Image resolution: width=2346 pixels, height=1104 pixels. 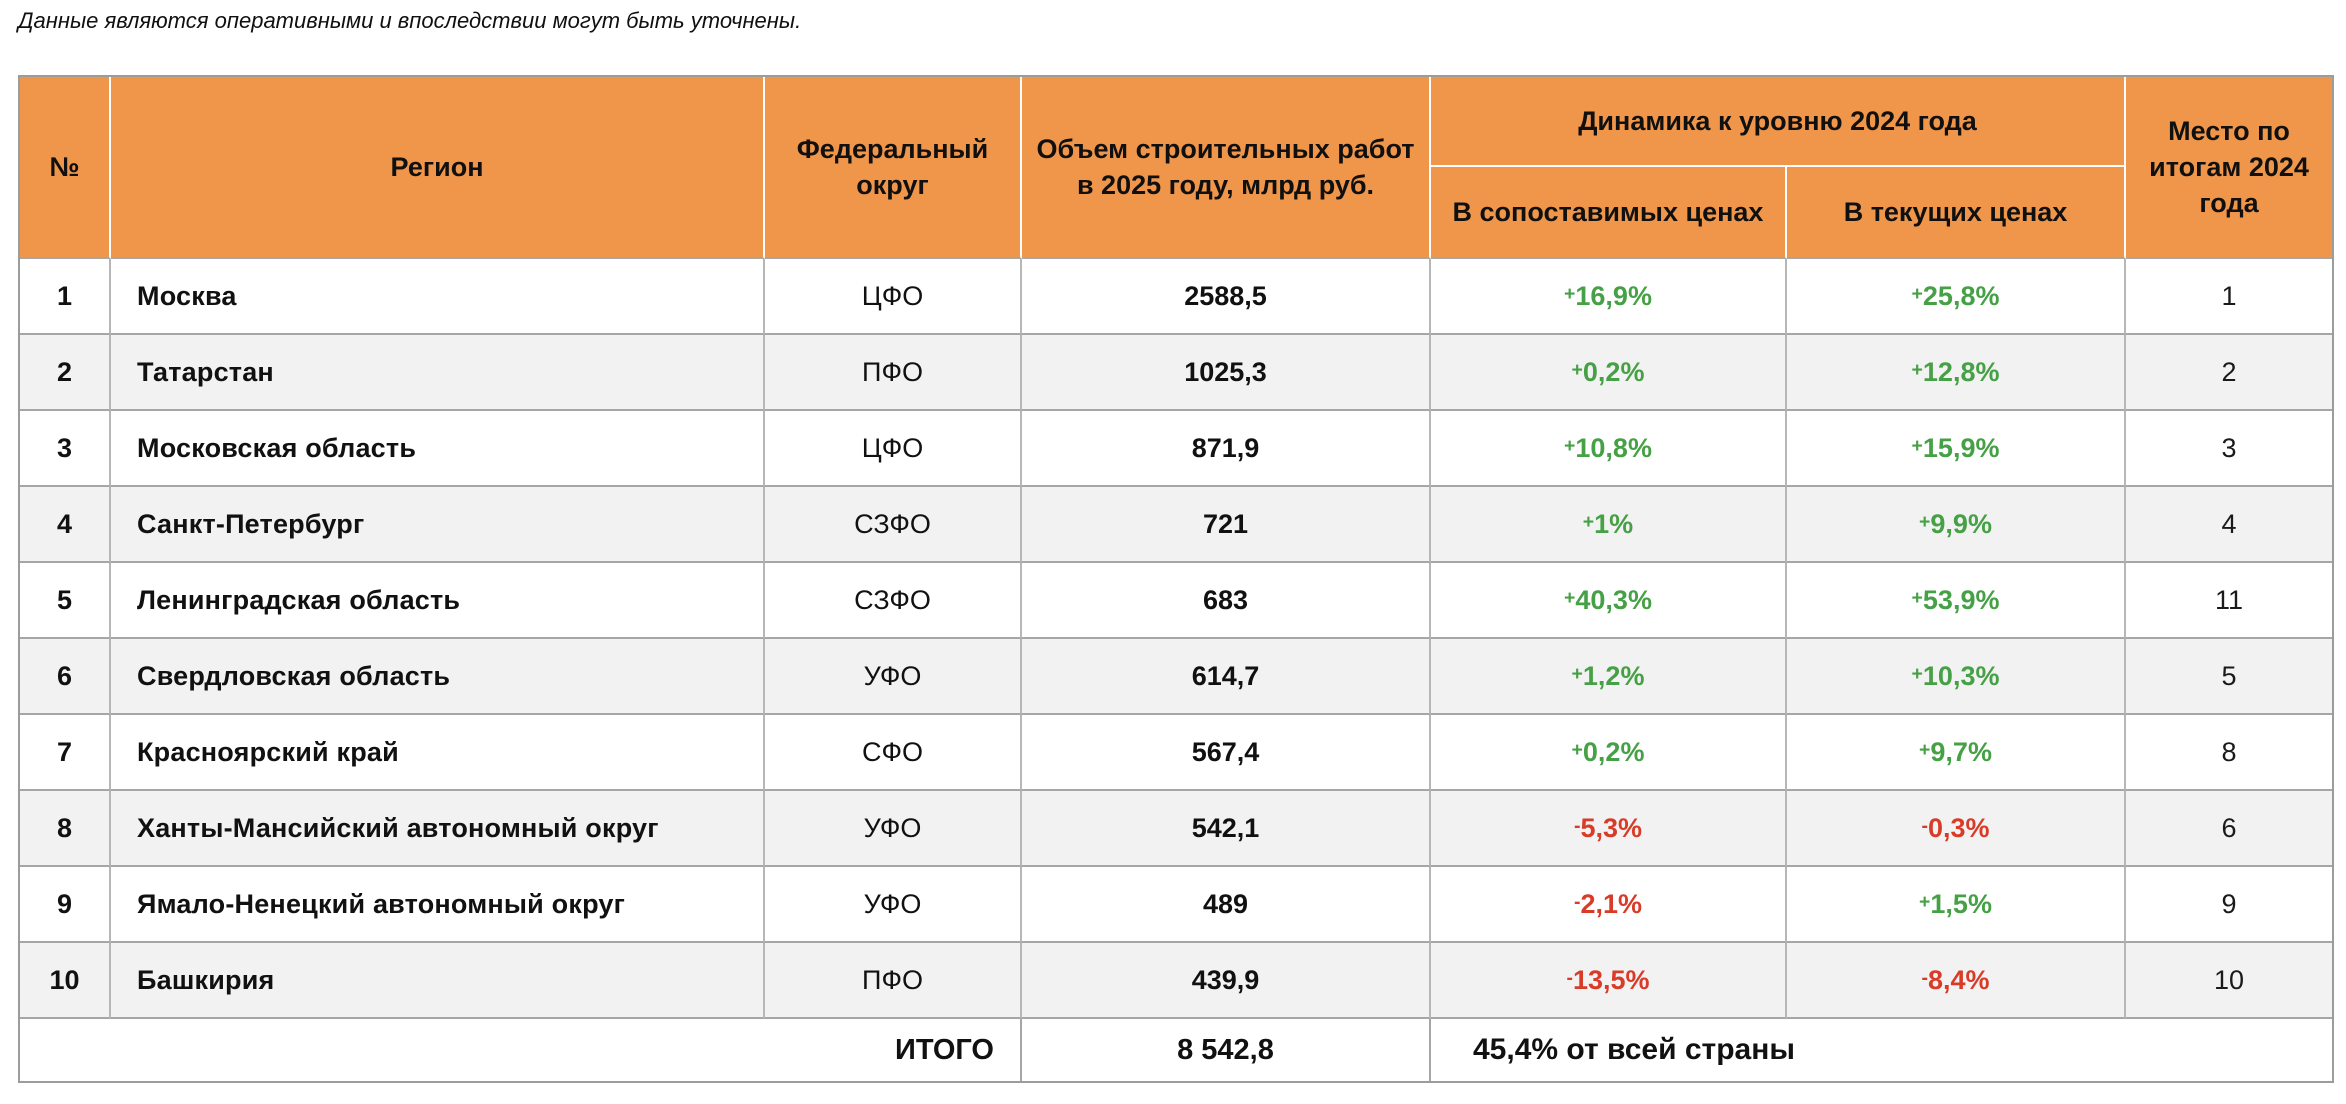 What do you see at coordinates (1226, 677) in the screenshot?
I see `volume-cell: 614,7` at bounding box center [1226, 677].